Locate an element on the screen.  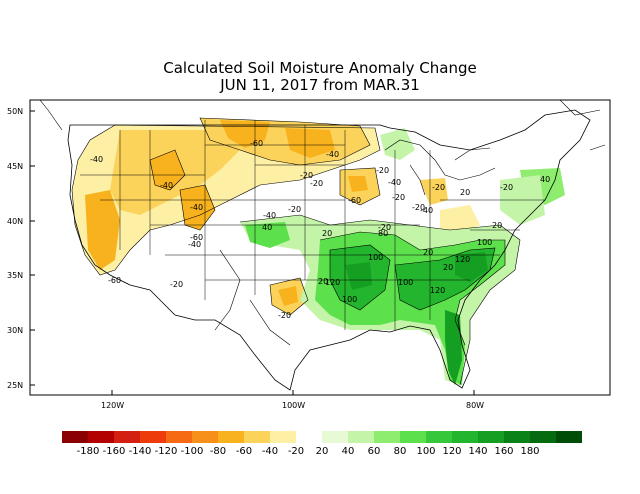
lat-label: 40N is located at coordinates (15, 221).